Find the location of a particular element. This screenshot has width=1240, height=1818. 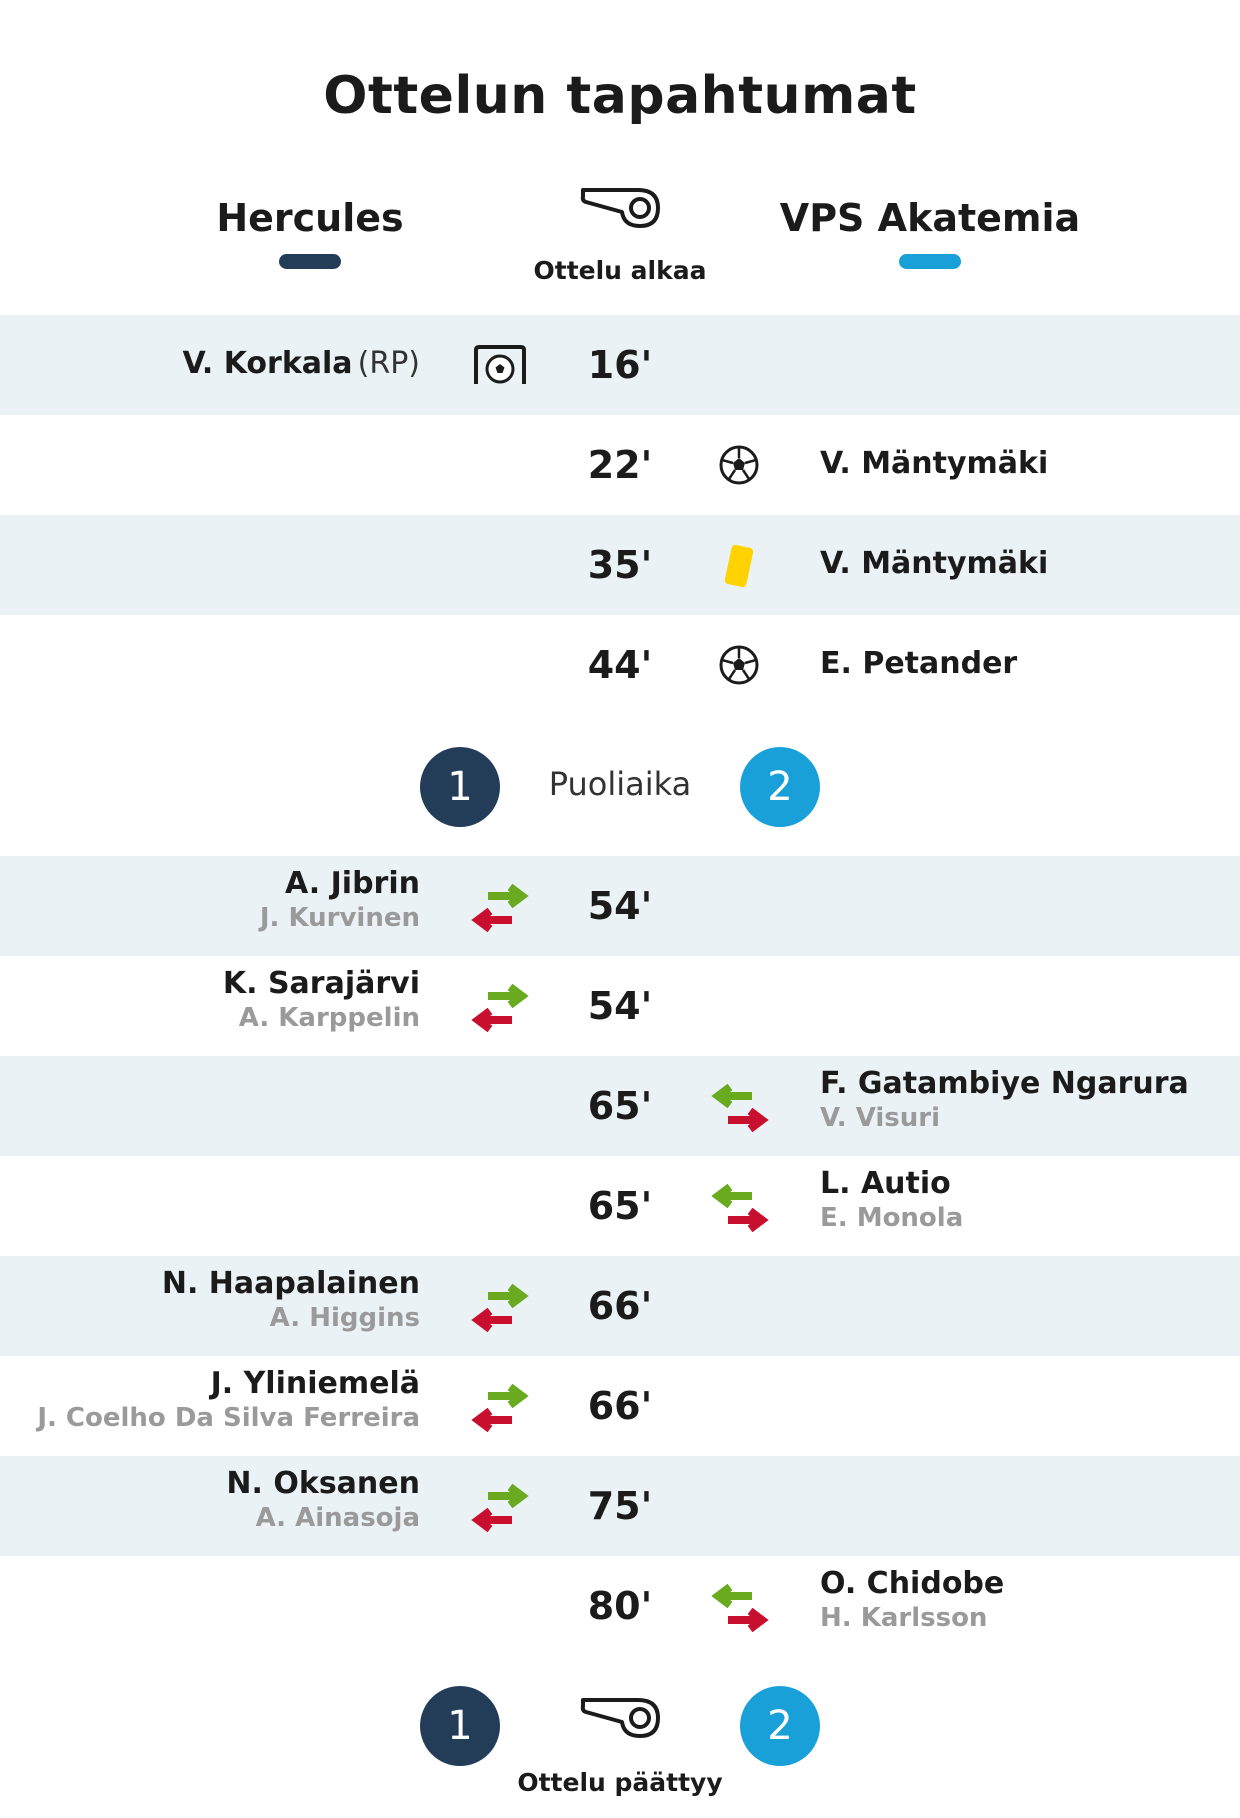

substitution-row: 80' O. Chidobe H. Karlsson is located at coordinates (620, 1606).